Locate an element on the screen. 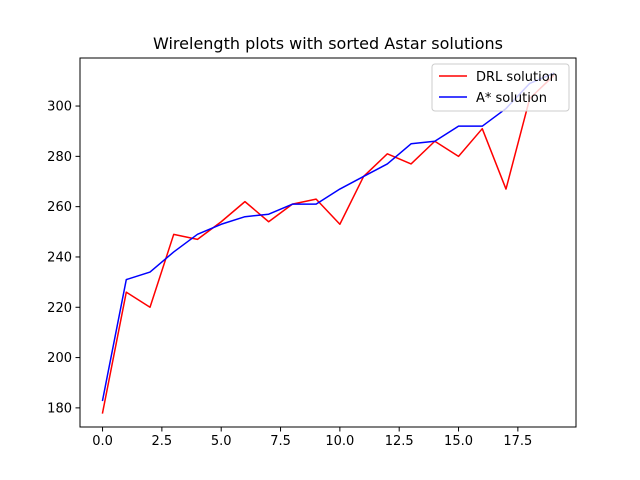 This screenshot has width=640, height=480. y-tick-label: 220 is located at coordinates (59, 308).